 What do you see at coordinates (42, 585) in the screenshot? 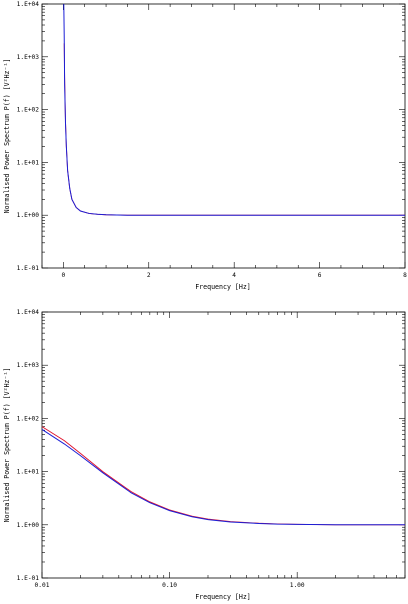
I see `x-tick-label: 0.01` at bounding box center [42, 585].